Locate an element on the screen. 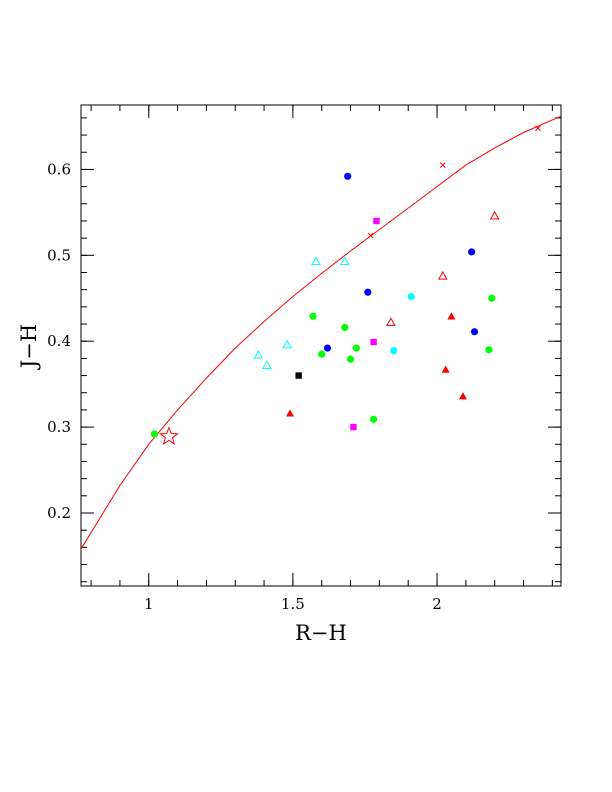 The width and height of the screenshot is (612, 792). x-tick-label: 1.5 is located at coordinates (293, 604).